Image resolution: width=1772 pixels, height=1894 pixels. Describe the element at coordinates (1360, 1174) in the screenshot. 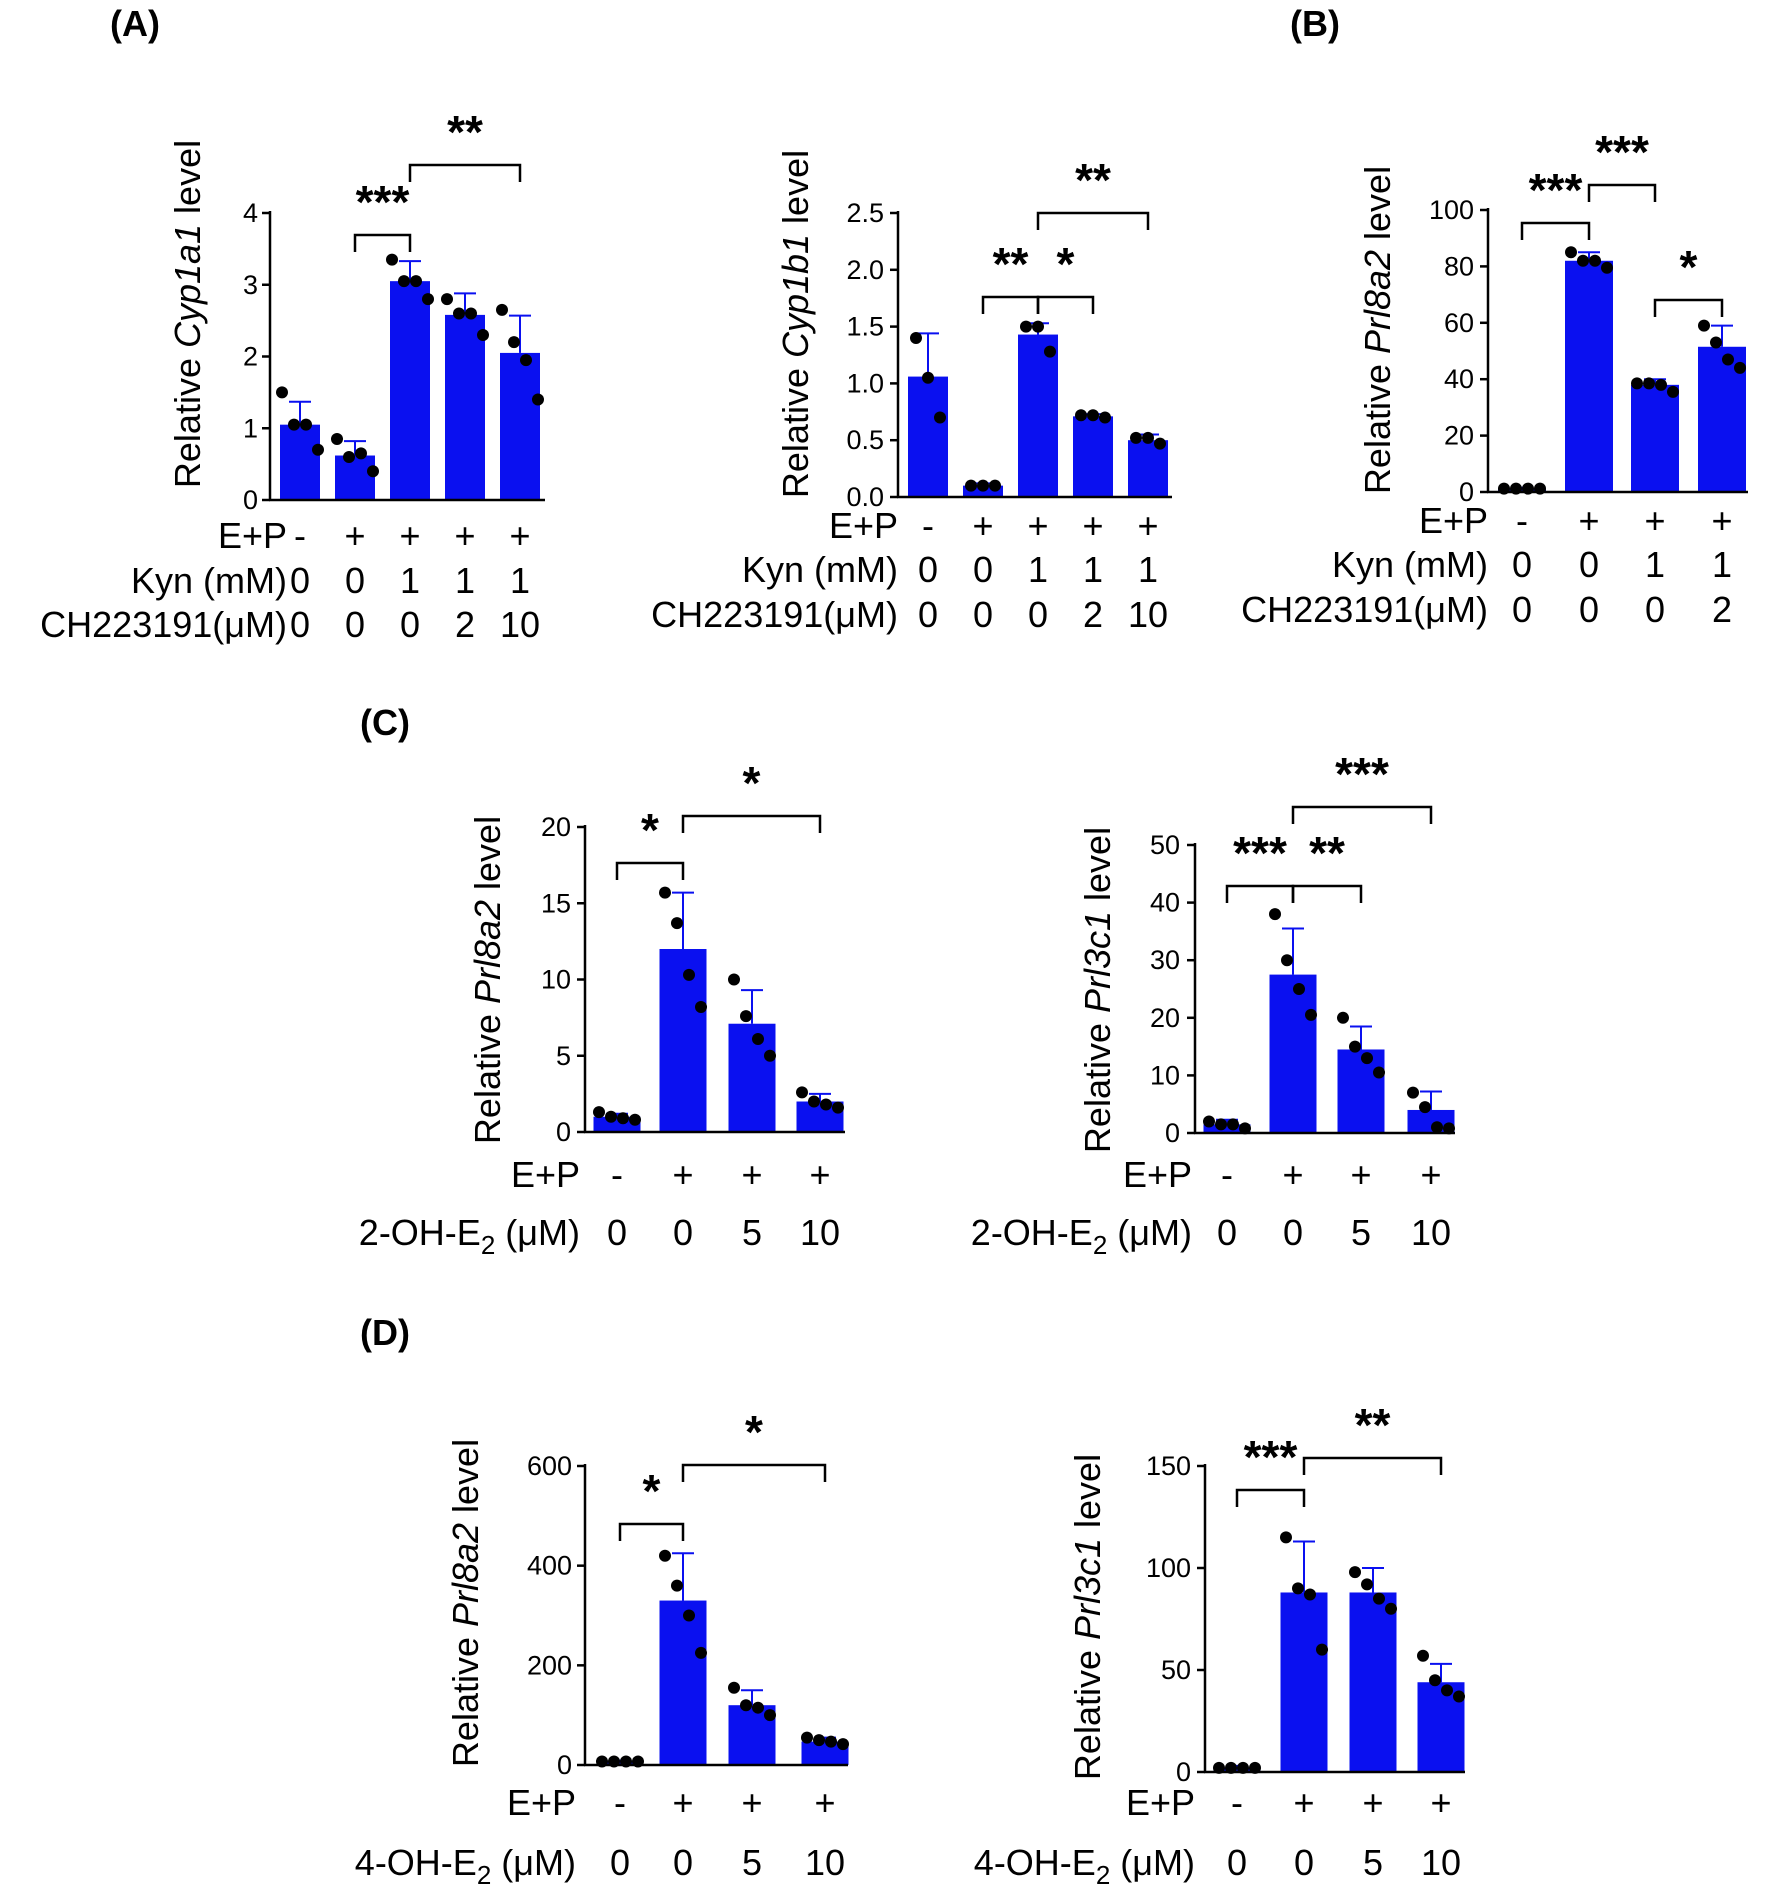

I see `condition-value-prl3c1_2oh-0-2: +` at that location.